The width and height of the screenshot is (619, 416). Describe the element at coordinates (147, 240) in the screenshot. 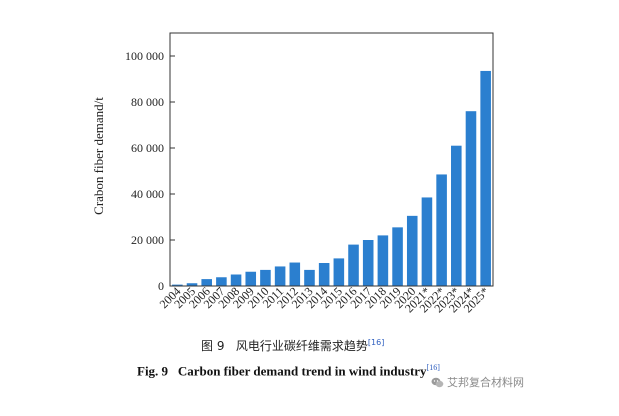

I see `y-tick-label: 20 000` at that location.